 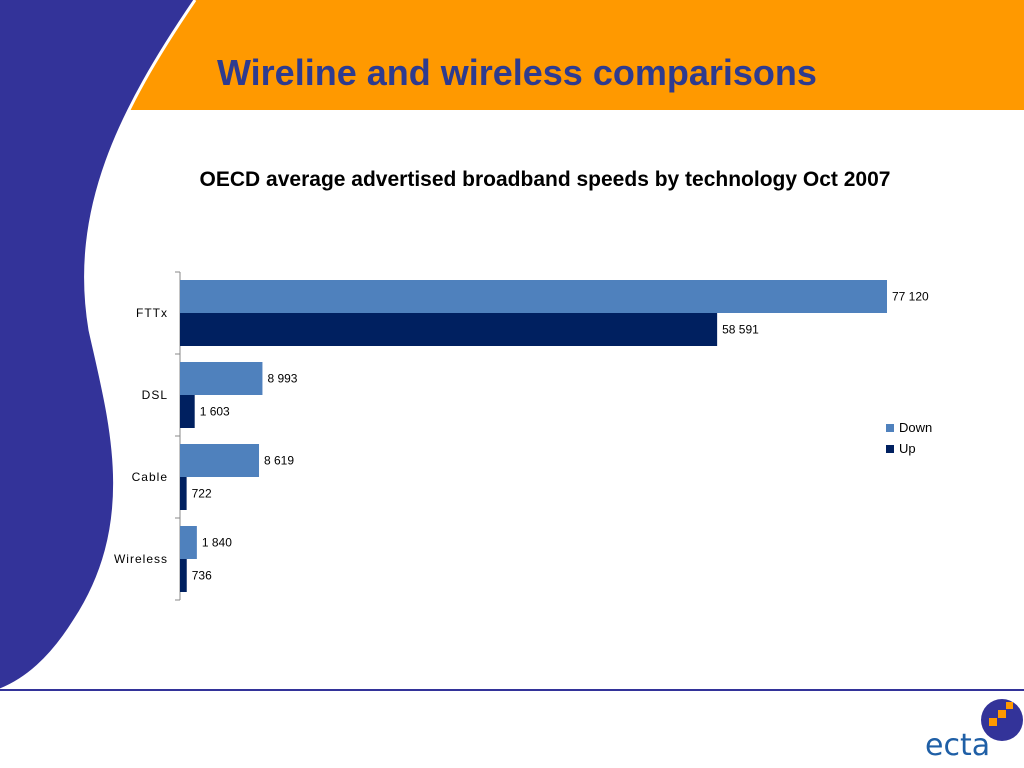 I want to click on data-label: 1 603, so click(x=215, y=412).